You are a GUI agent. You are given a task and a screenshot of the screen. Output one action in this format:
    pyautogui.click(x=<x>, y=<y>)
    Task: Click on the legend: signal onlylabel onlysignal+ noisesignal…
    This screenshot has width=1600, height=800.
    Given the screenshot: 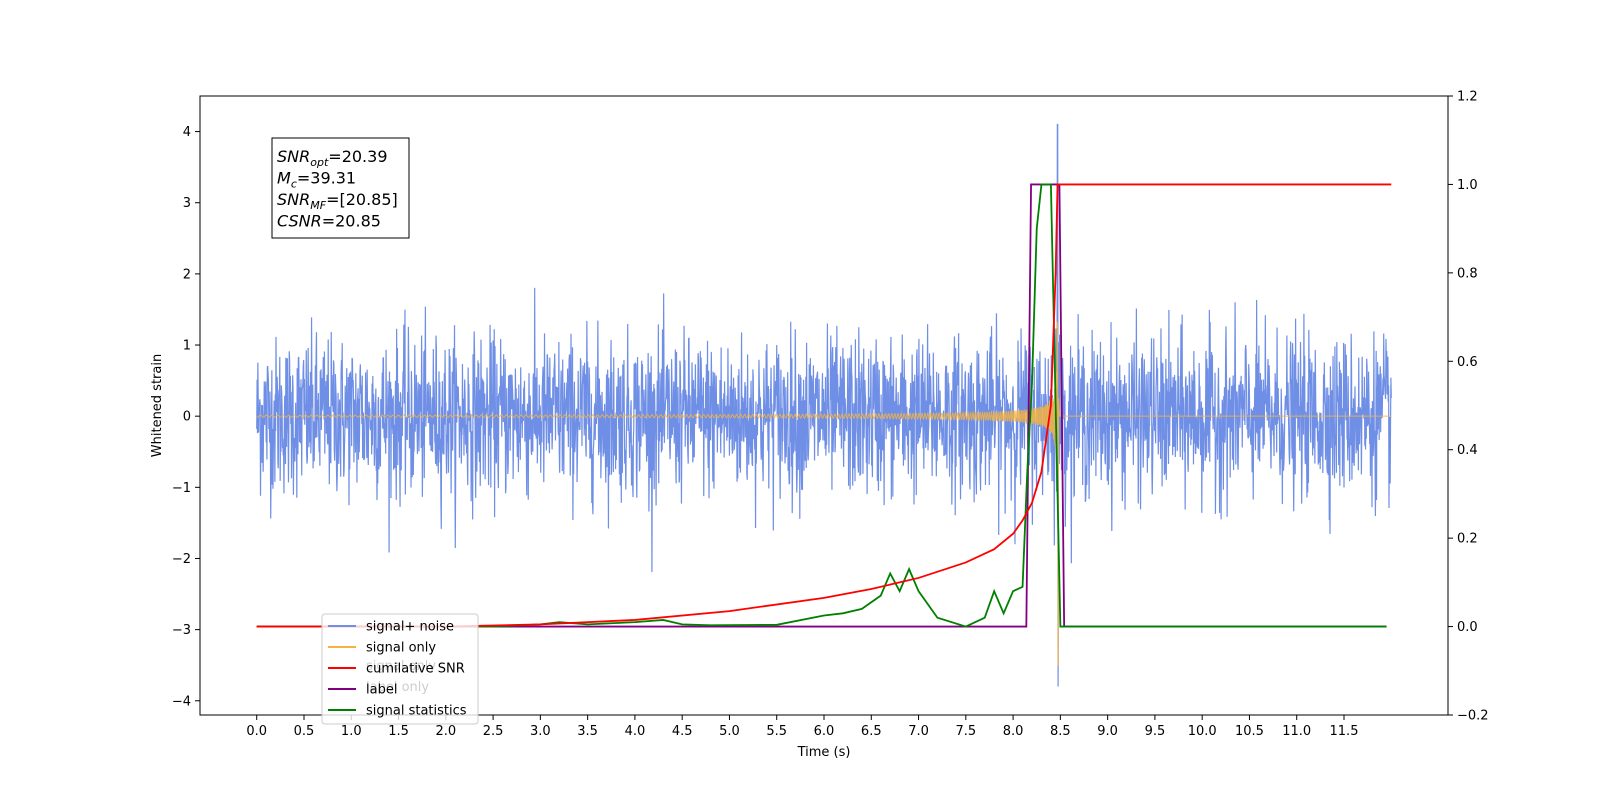 What is the action you would take?
    pyautogui.click(x=400, y=669)
    